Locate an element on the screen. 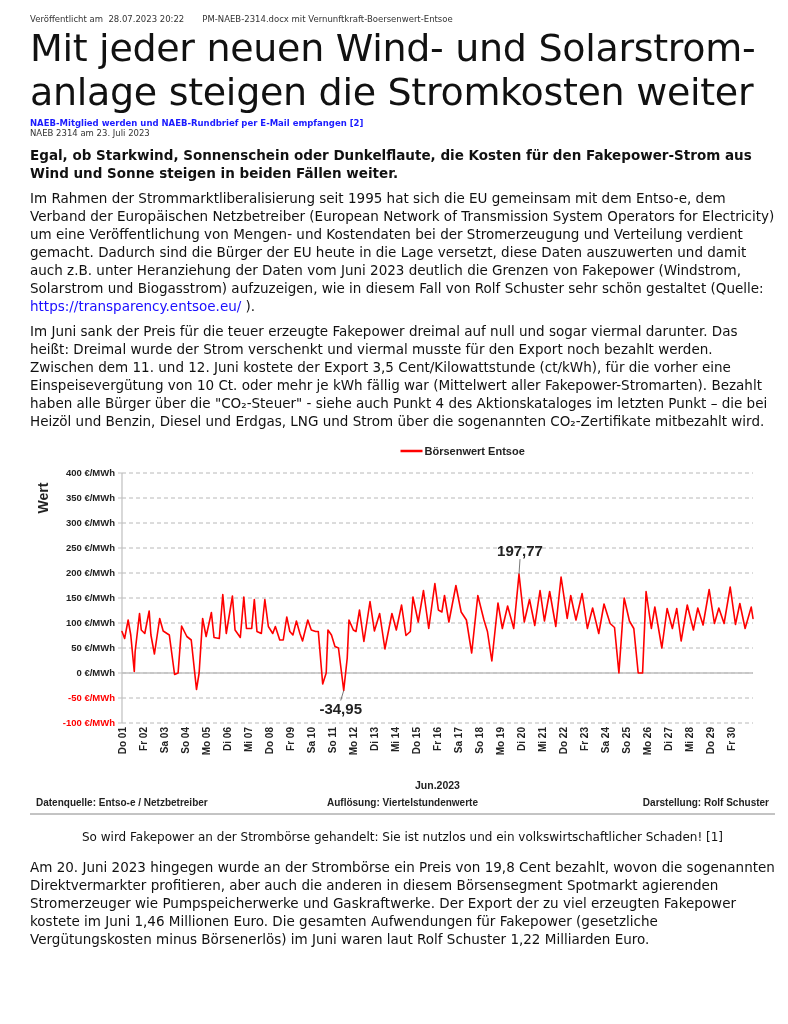 This screenshot has width=788, height=1024. y-tick-label: 0 €/MWh is located at coordinates (96, 673).